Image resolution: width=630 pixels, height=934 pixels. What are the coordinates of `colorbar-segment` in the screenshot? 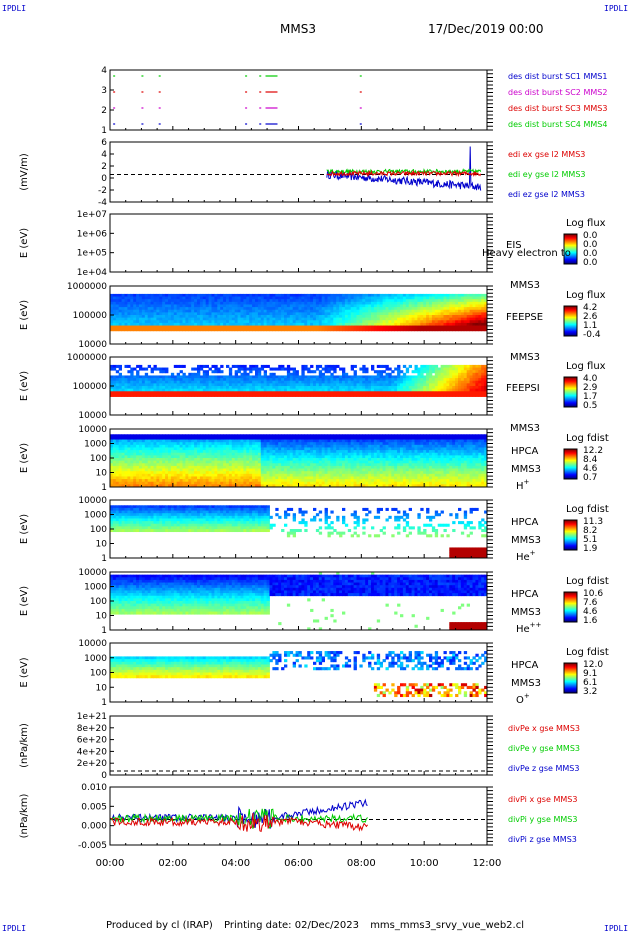 It's located at (570, 252).